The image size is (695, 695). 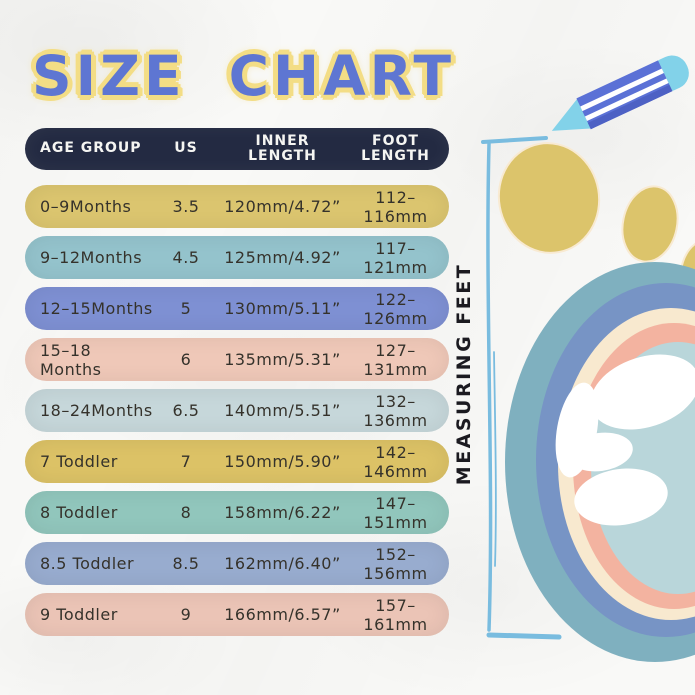 I want to click on cell-age-group: 12–15Months, so click(x=96, y=308).